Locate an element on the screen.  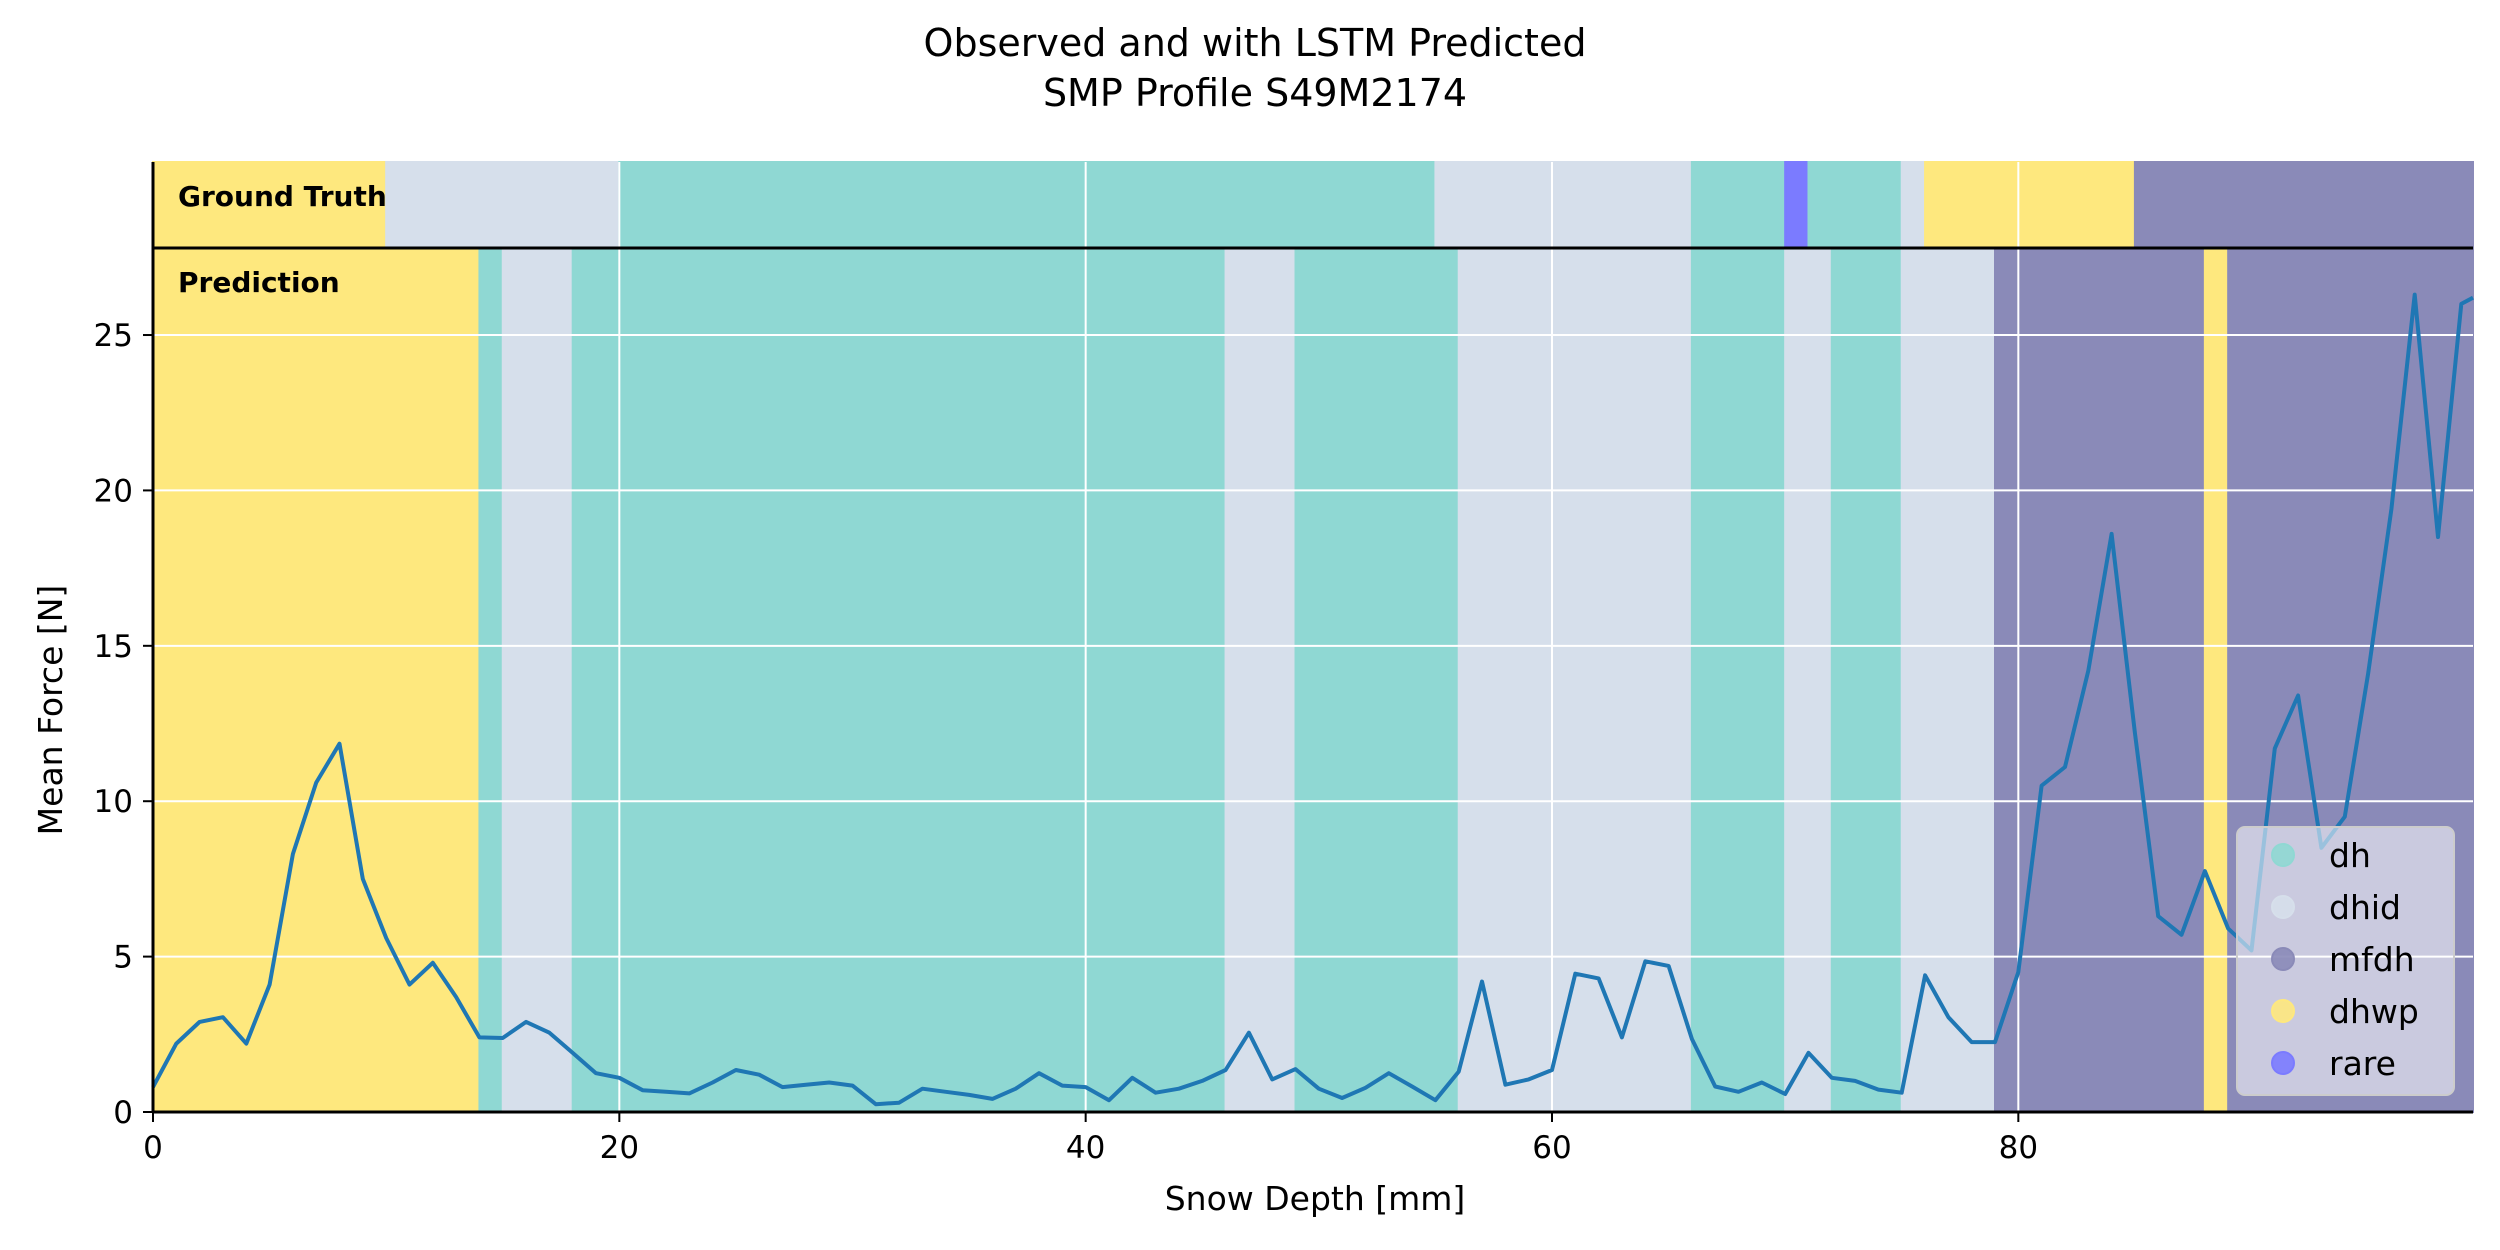
chart-title-line-2: SMP Profile S49M2174 is located at coordinates (1255, 93).